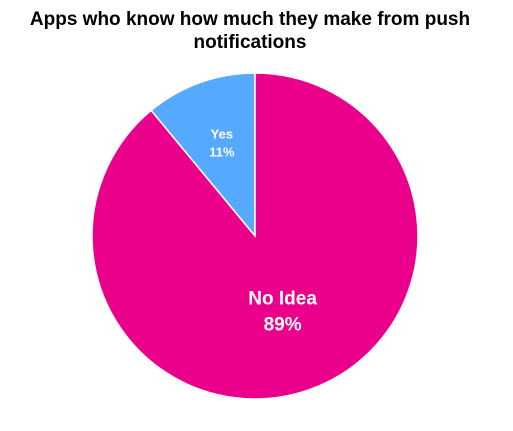 The height and width of the screenshot is (431, 513). I want to click on slice-category-label: No Idea, so click(282, 299).